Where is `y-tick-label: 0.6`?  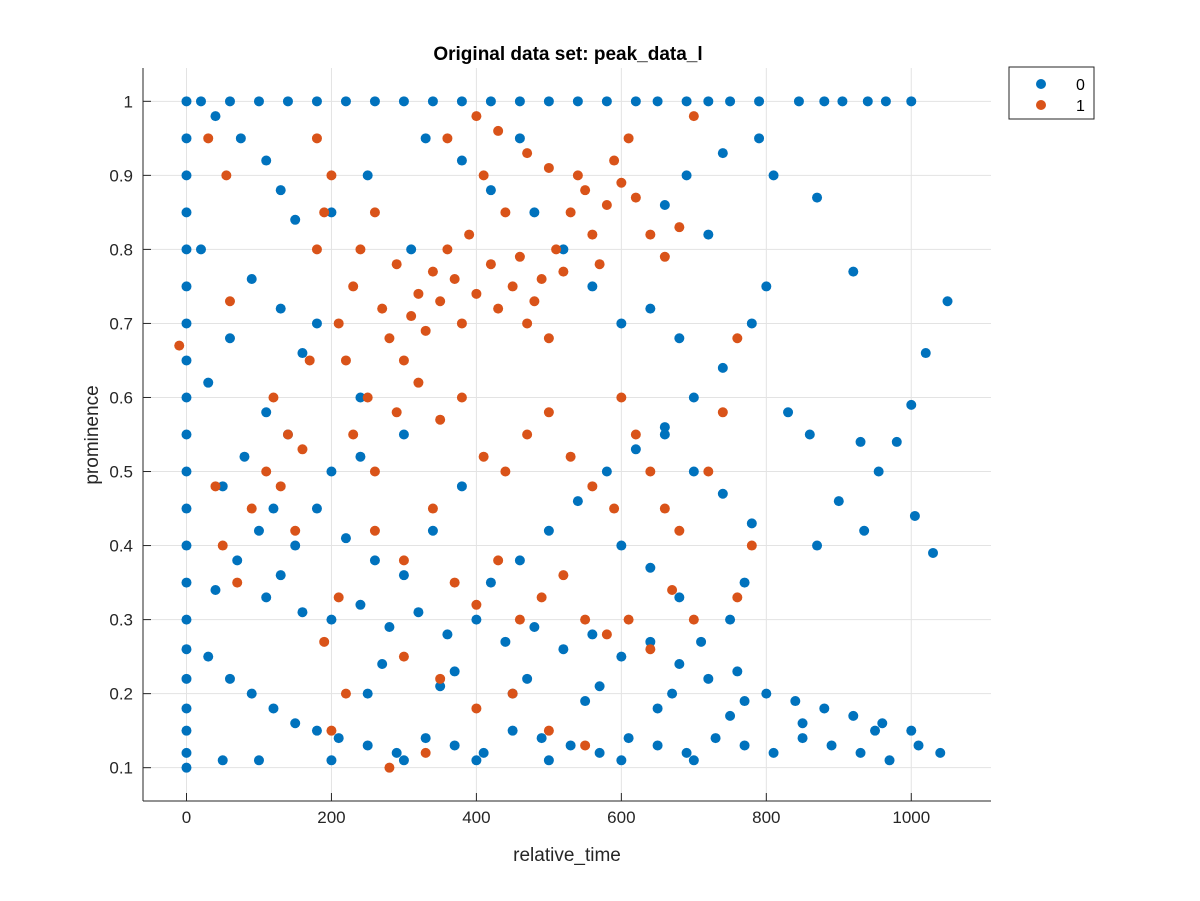
y-tick-label: 0.6 is located at coordinates (121, 397).